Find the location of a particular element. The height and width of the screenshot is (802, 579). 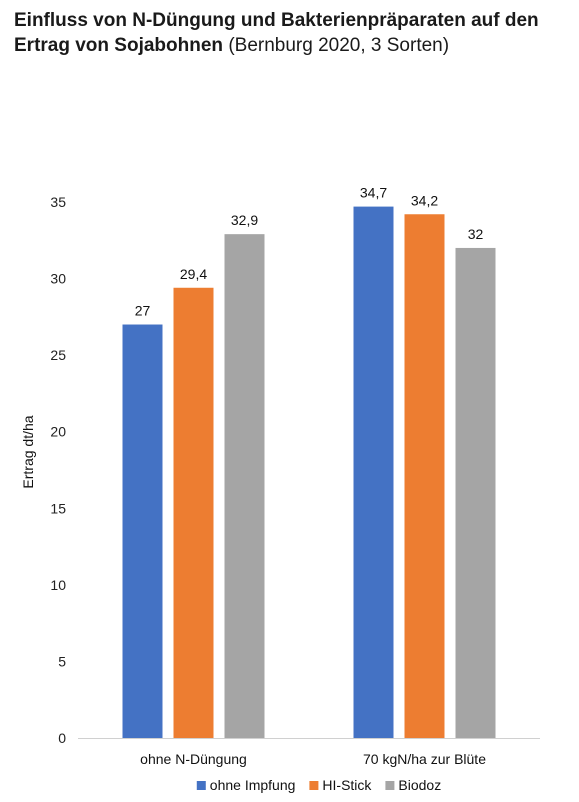

data-label: 34,7 is located at coordinates (373, 193).